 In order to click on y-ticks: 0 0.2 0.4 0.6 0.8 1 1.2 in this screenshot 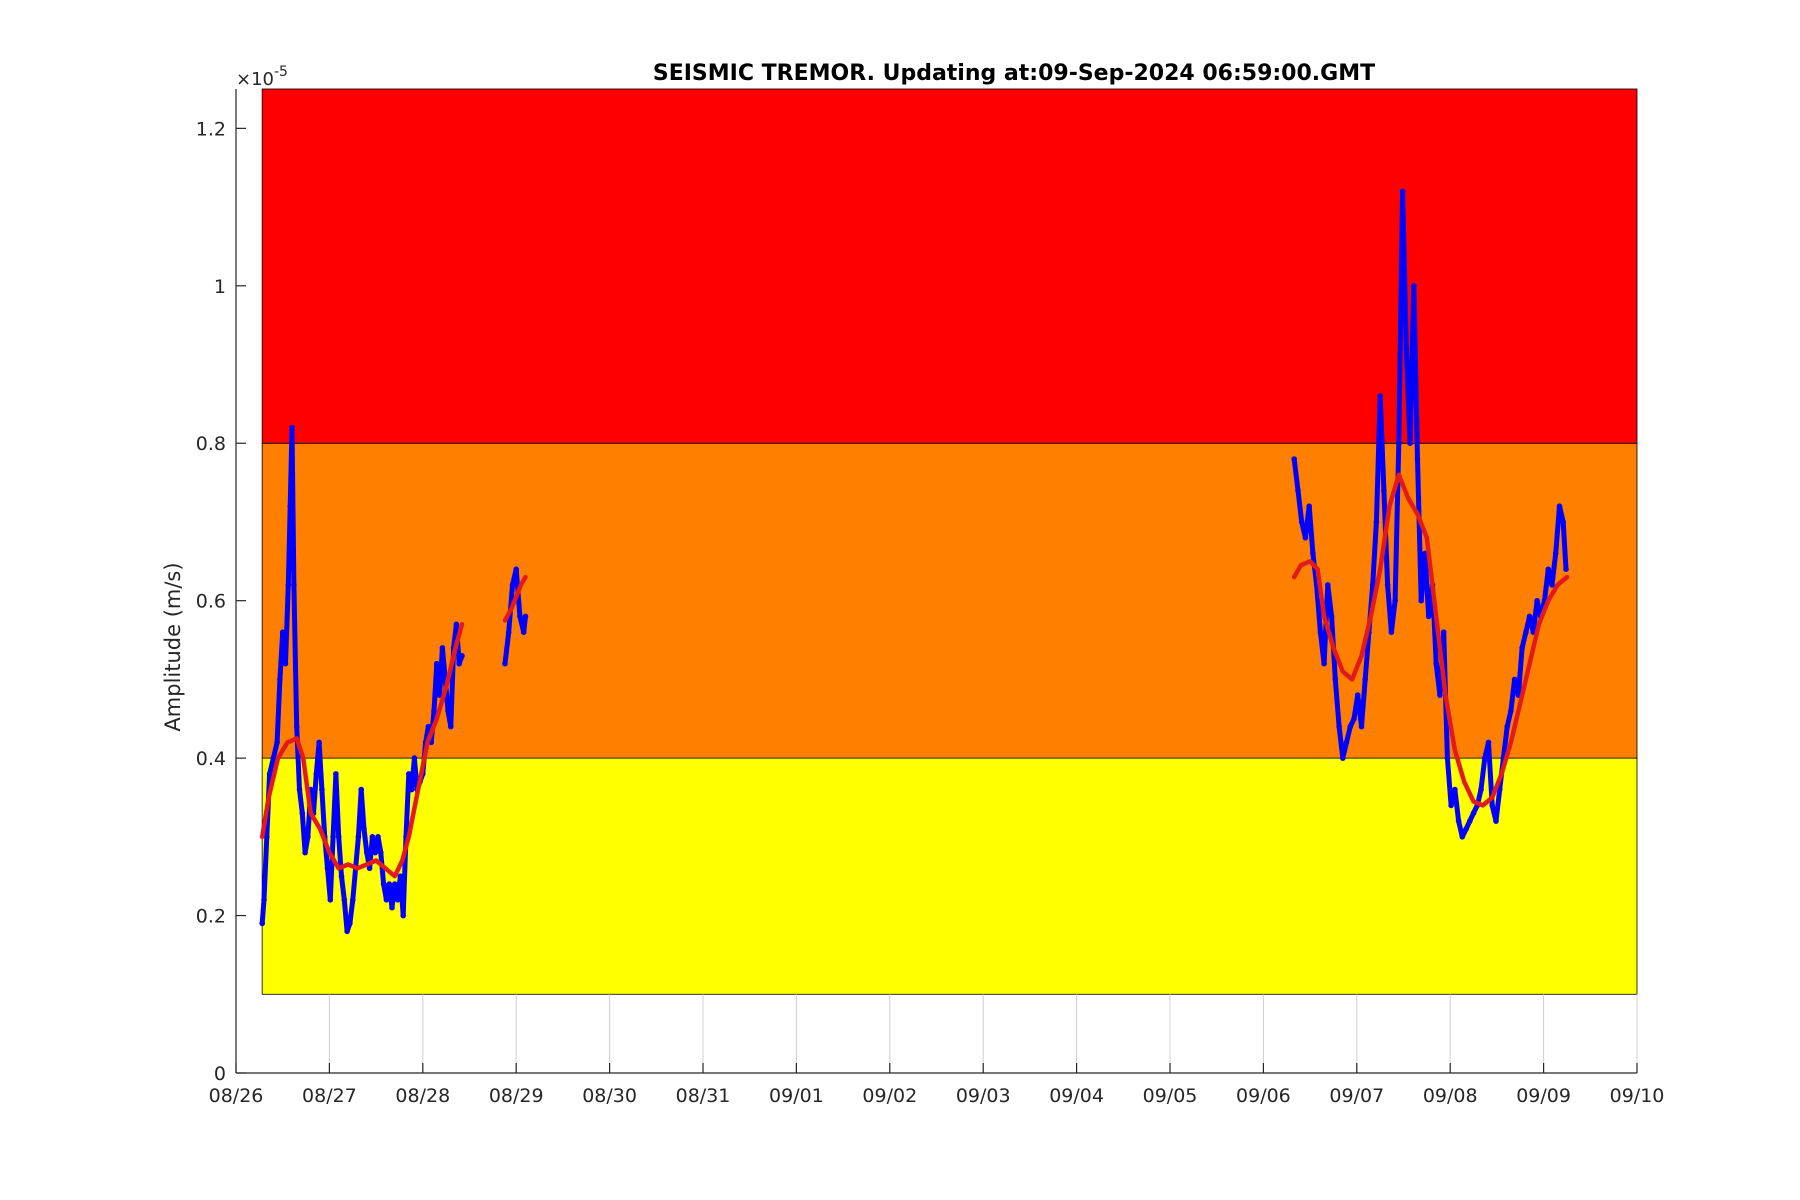, I will do `click(221, 601)`.